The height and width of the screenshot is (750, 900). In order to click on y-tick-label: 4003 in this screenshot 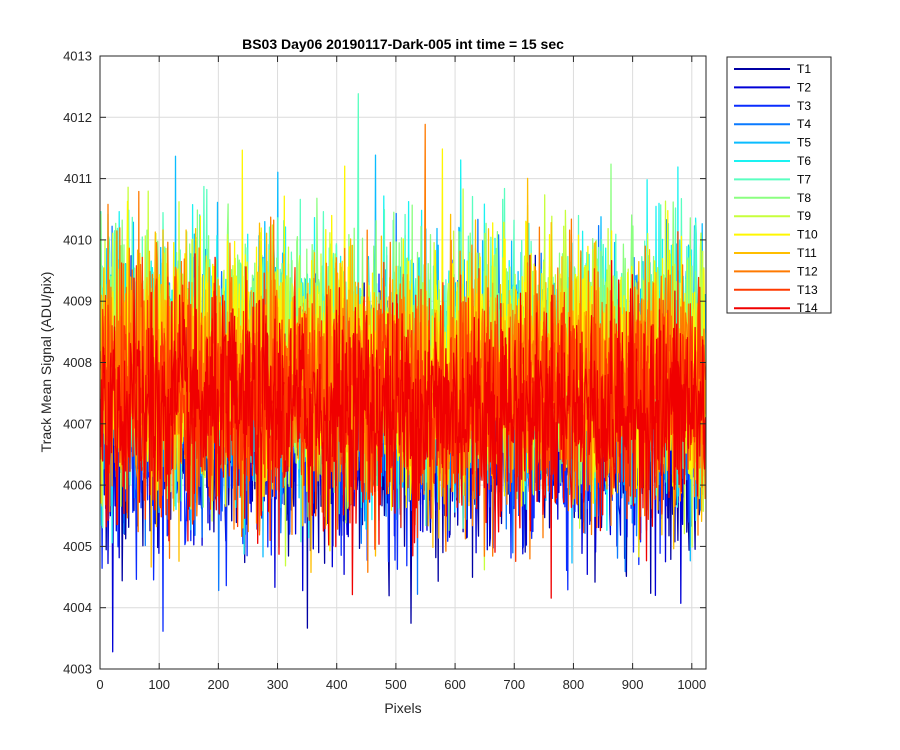, I will do `click(77, 669)`.